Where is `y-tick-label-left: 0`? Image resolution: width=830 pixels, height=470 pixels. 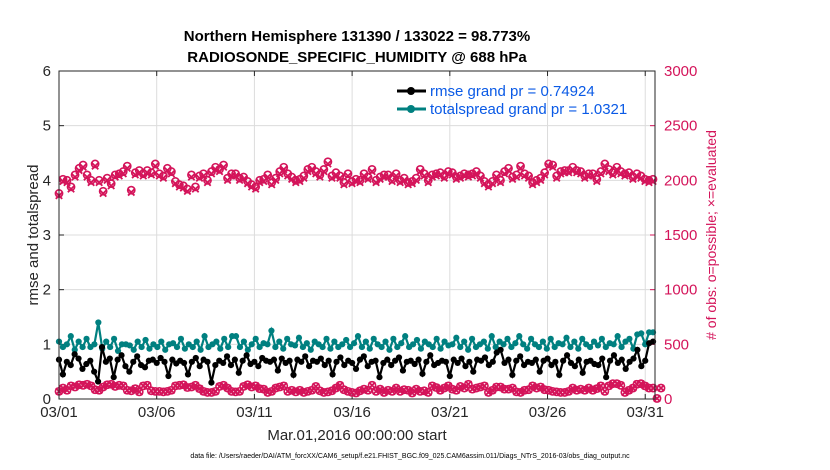
y-tick-label-left: 0 is located at coordinates (47, 399).